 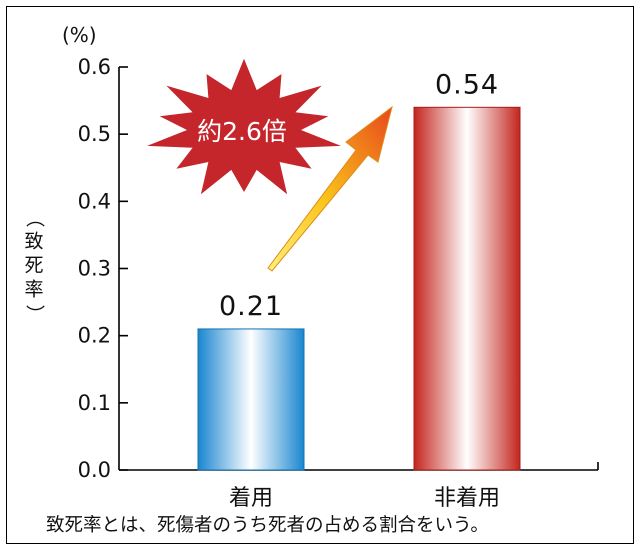 I want to click on y-axis-title-char: 死, so click(x=33, y=266).